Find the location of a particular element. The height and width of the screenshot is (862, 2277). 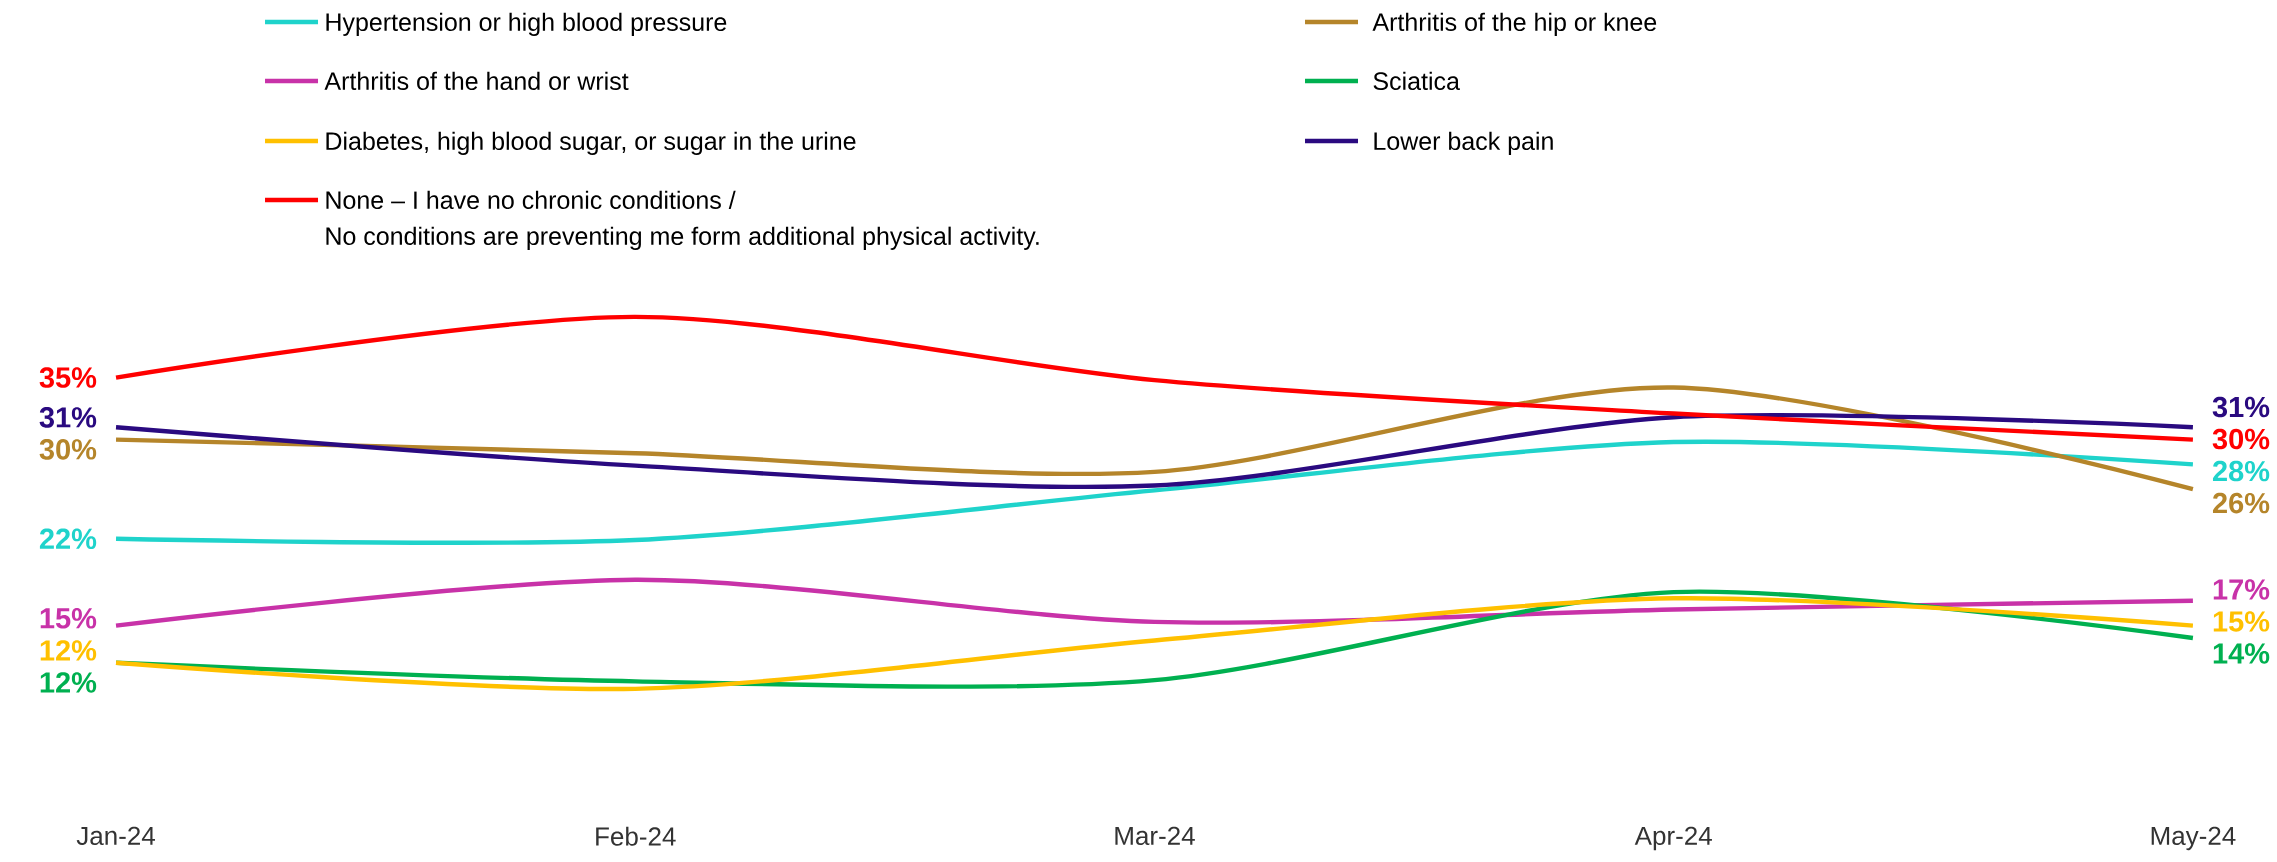

legend-label: None – I have no chronic conditions / No conditions are preventing me form additional physical activity. is located at coordinates (682, 220).